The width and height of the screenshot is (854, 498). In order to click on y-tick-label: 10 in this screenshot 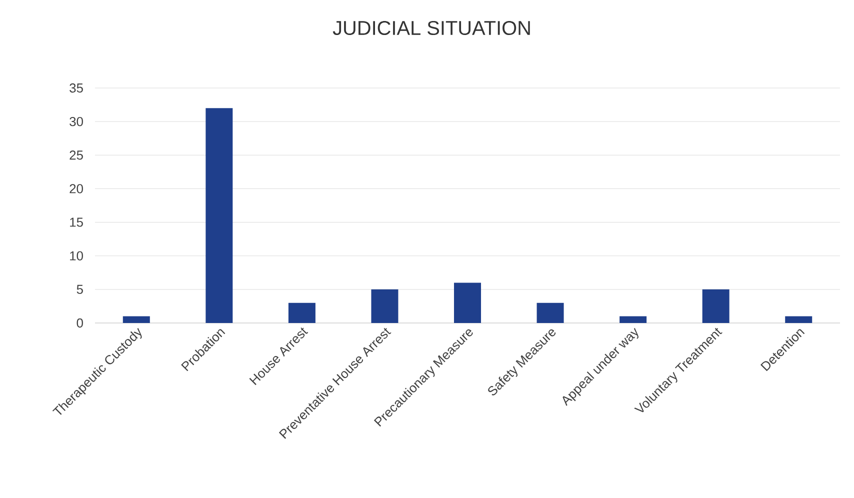, I will do `click(76, 255)`.